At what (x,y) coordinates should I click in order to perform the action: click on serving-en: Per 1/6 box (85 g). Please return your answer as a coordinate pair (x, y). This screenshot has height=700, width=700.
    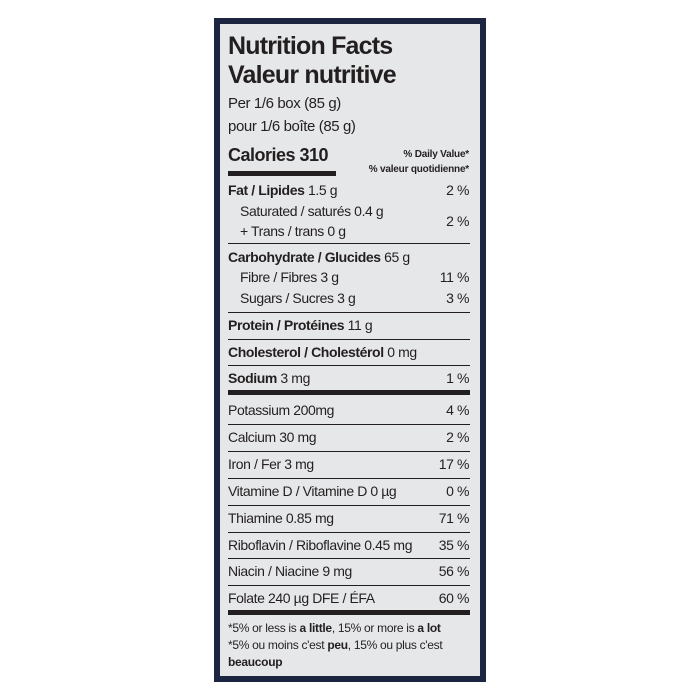
    Looking at the image, I should click on (284, 103).